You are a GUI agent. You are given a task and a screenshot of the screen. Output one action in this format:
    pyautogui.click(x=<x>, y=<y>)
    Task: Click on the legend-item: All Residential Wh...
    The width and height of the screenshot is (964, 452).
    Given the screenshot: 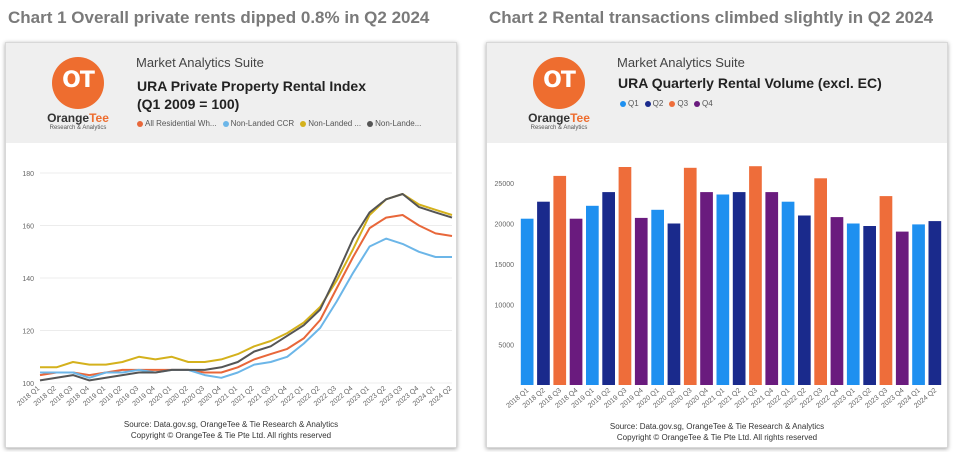 What is the action you would take?
    pyautogui.click(x=177, y=123)
    